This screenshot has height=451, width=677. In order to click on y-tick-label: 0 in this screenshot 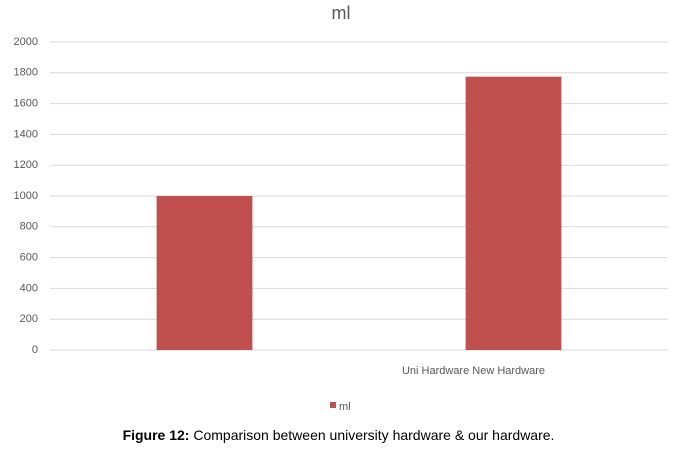, I will do `click(35, 350)`.